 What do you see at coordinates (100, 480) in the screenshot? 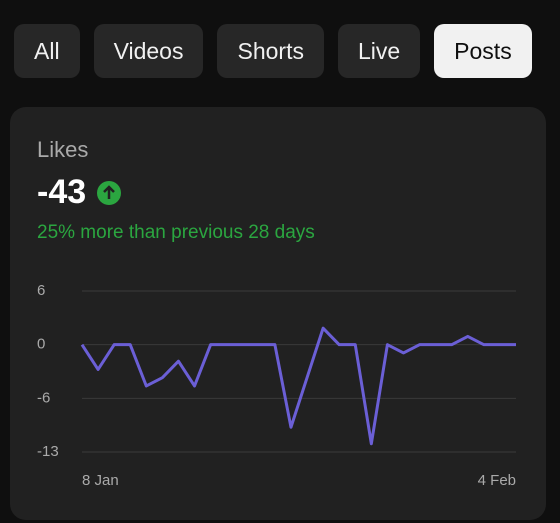
I see `x-tick-label: 8 Jan` at bounding box center [100, 480].